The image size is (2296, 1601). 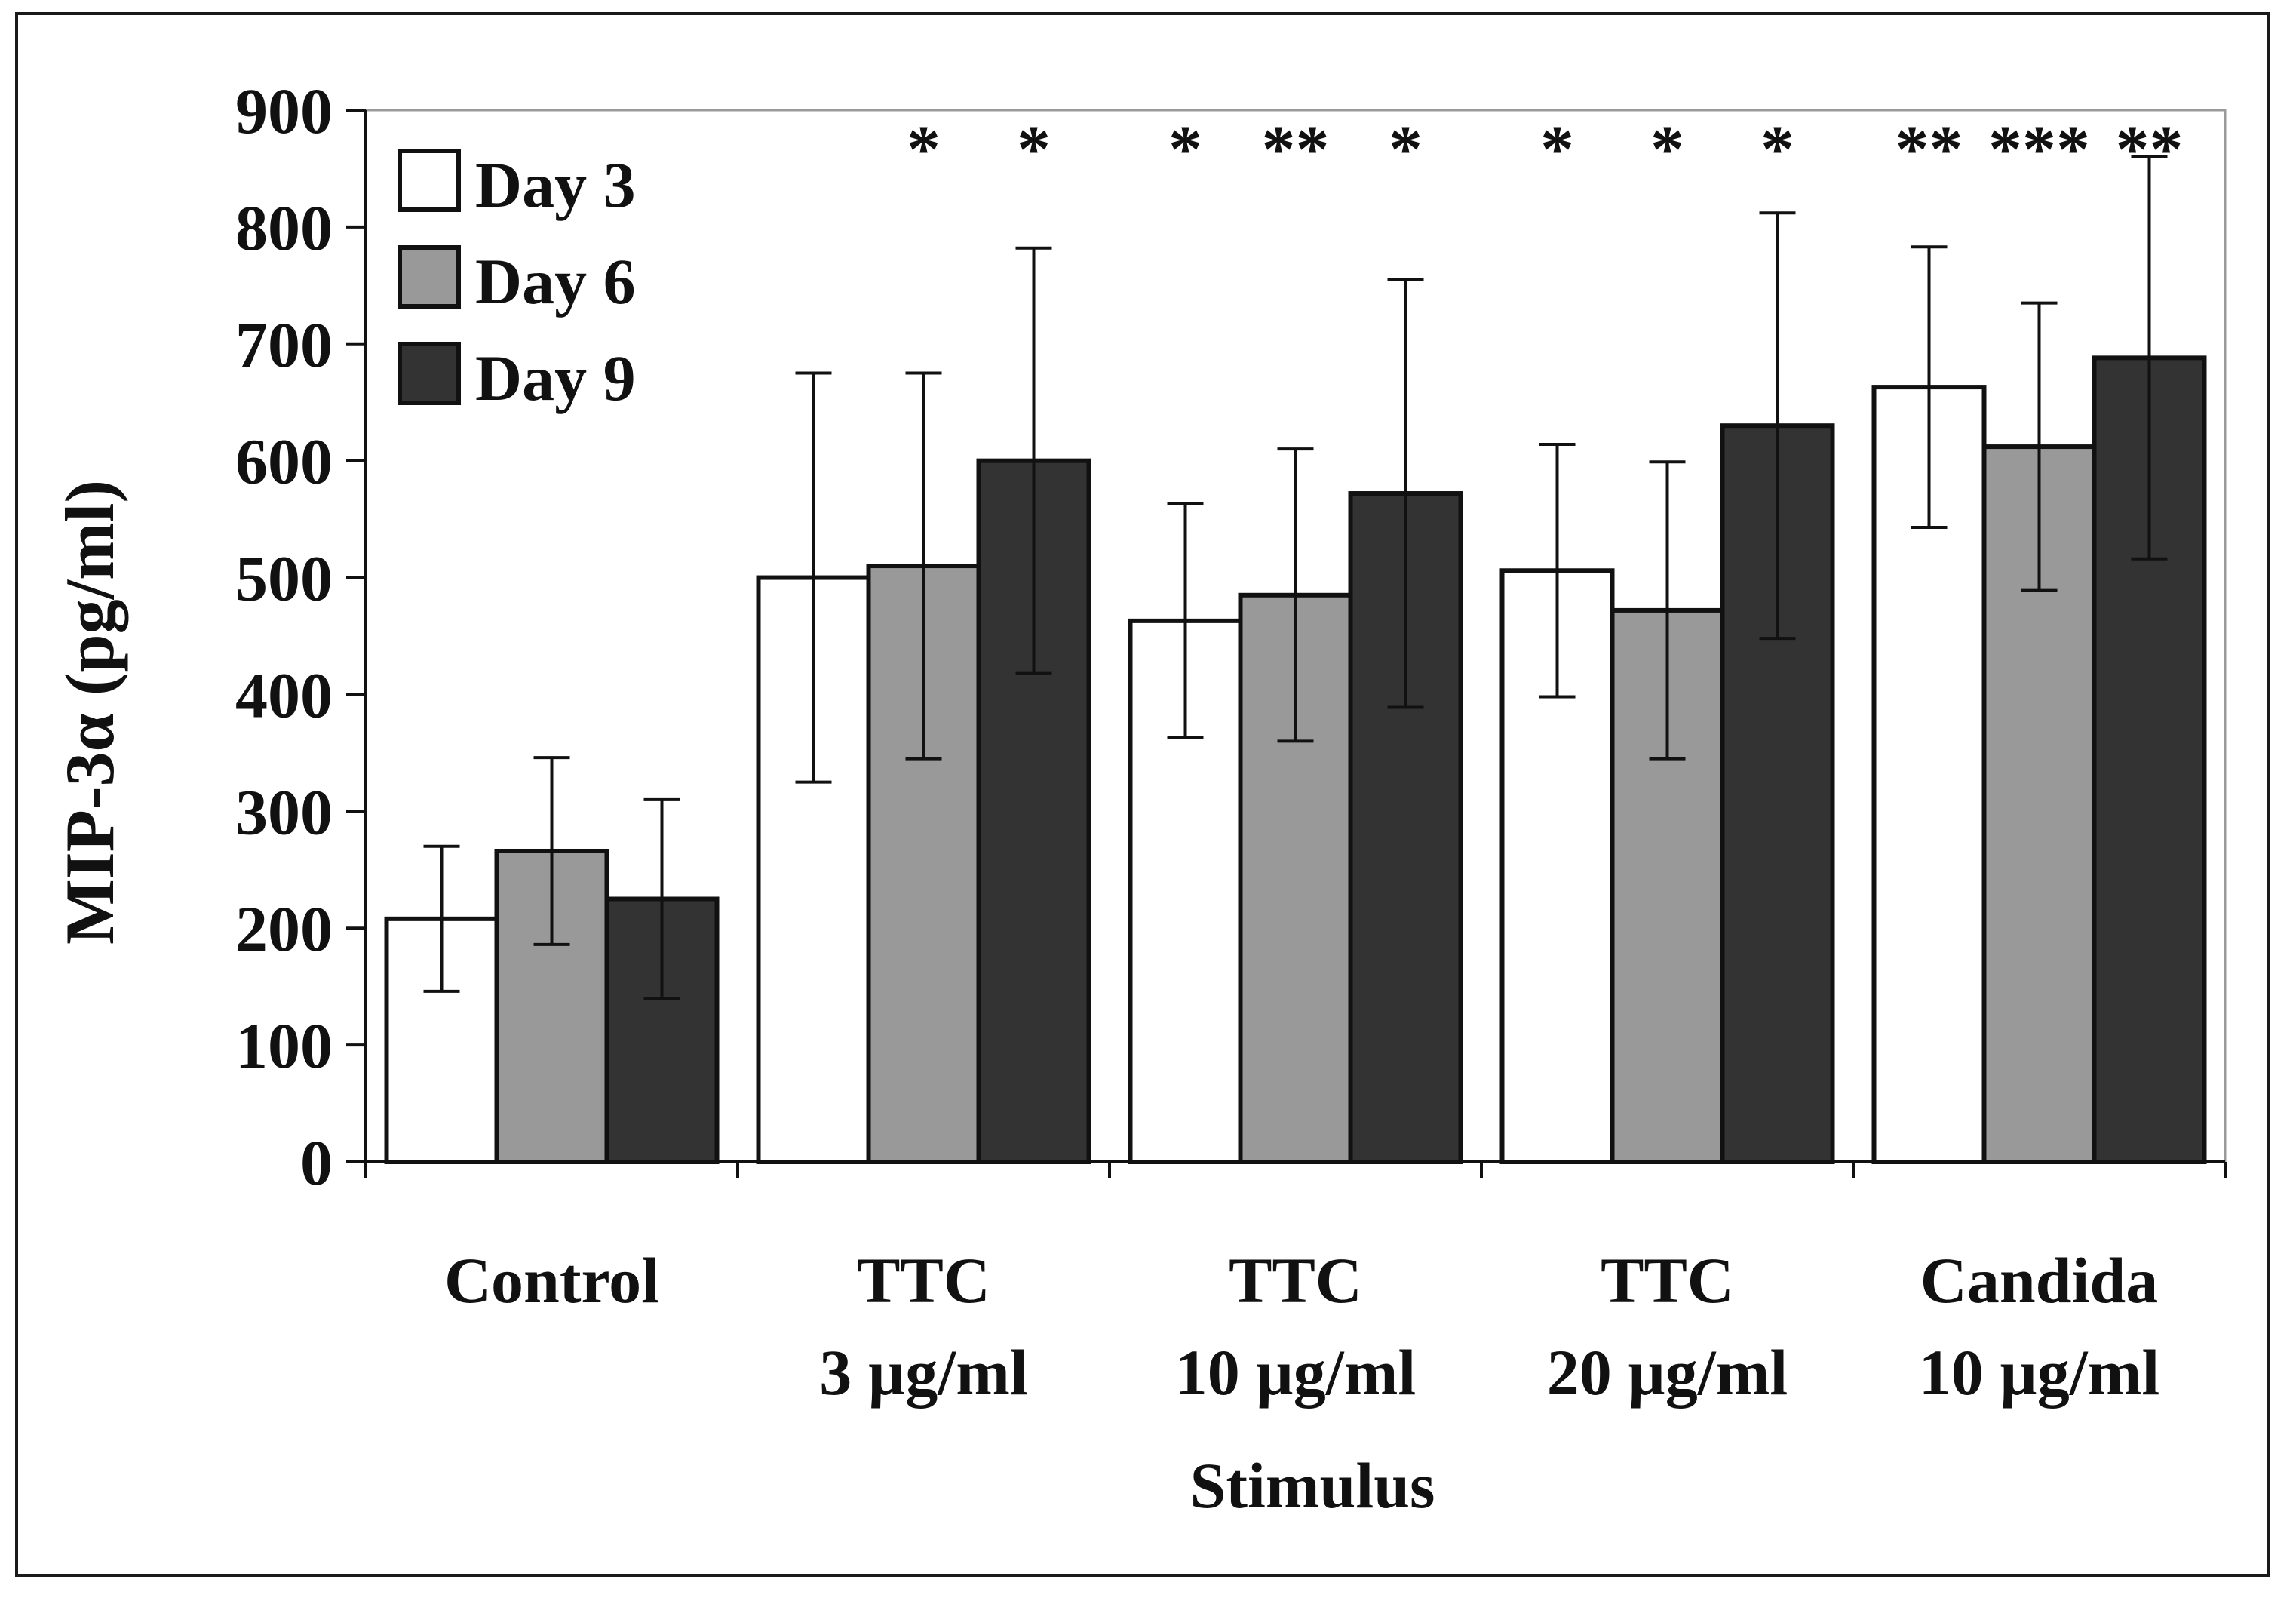 I want to click on x-tick-label-1-1: 3 µg/ml, so click(x=923, y=1372).